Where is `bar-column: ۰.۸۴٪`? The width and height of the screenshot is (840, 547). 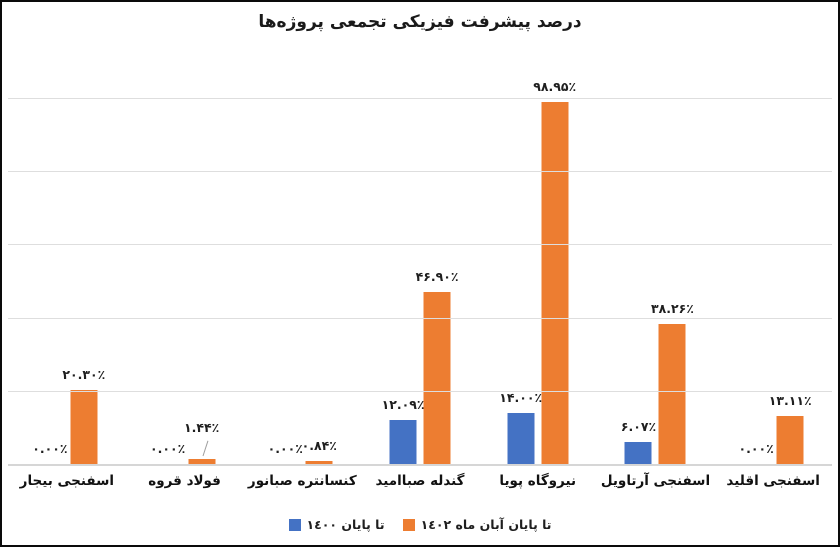 bar-column: ۰.۸۴٪ is located at coordinates (319, 281).